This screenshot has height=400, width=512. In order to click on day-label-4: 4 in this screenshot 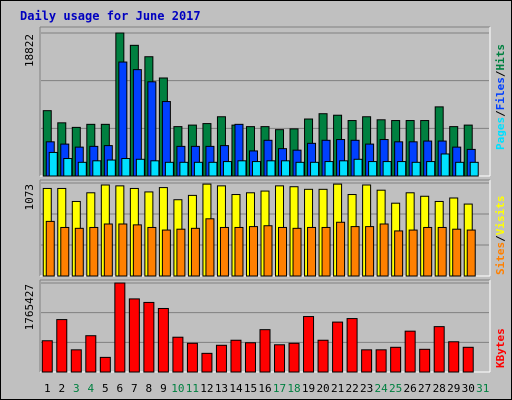, I will do `click(90, 388)`.